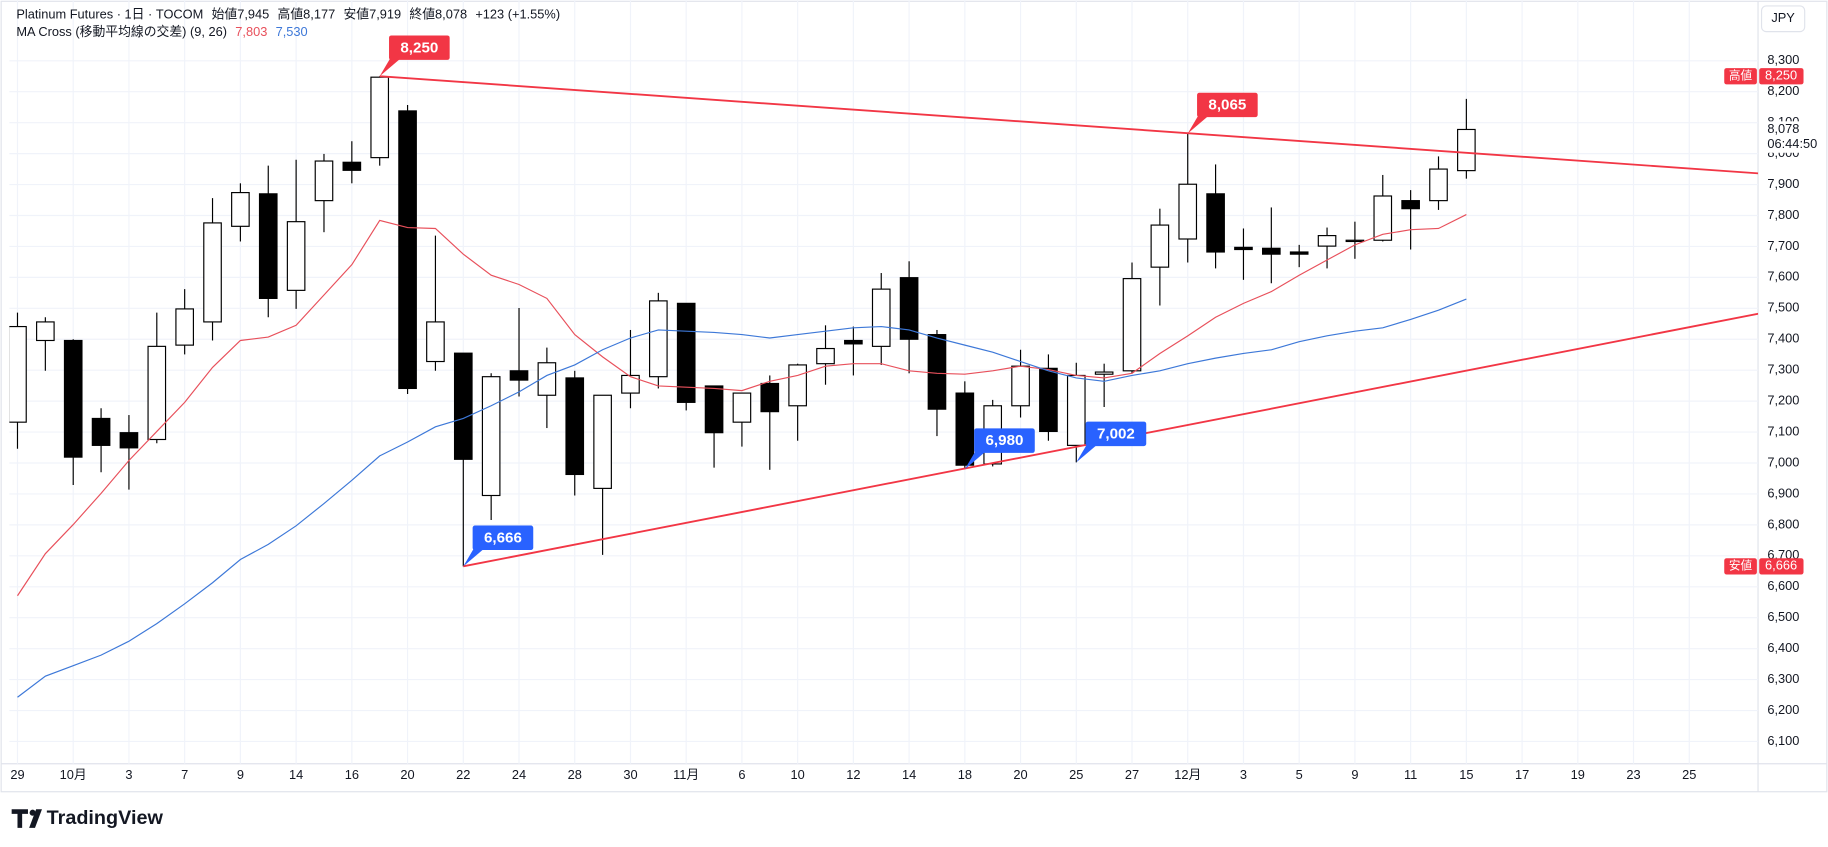 Image resolution: width=1828 pixels, height=847 pixels. I want to click on x-tick-label: 20, so click(407, 774).